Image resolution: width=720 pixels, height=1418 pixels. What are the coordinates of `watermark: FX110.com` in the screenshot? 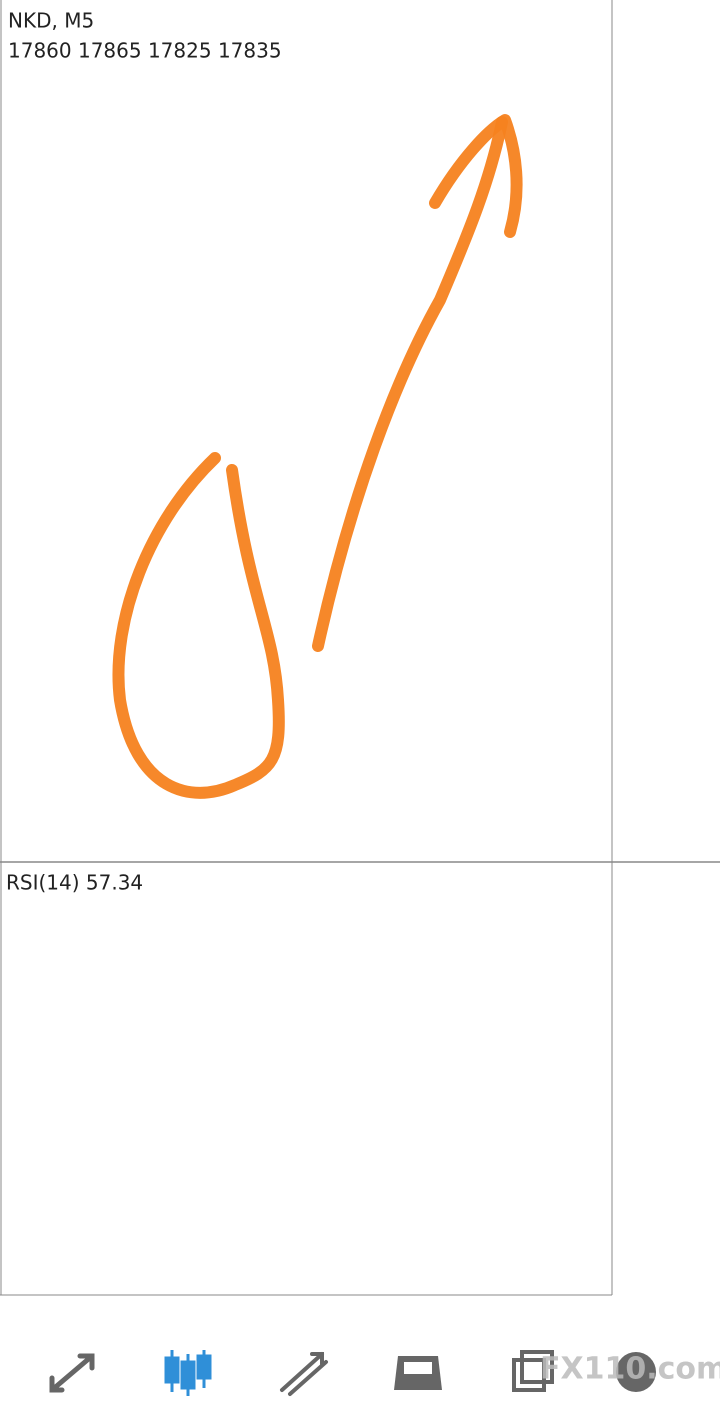 It's located at (630, 1369).